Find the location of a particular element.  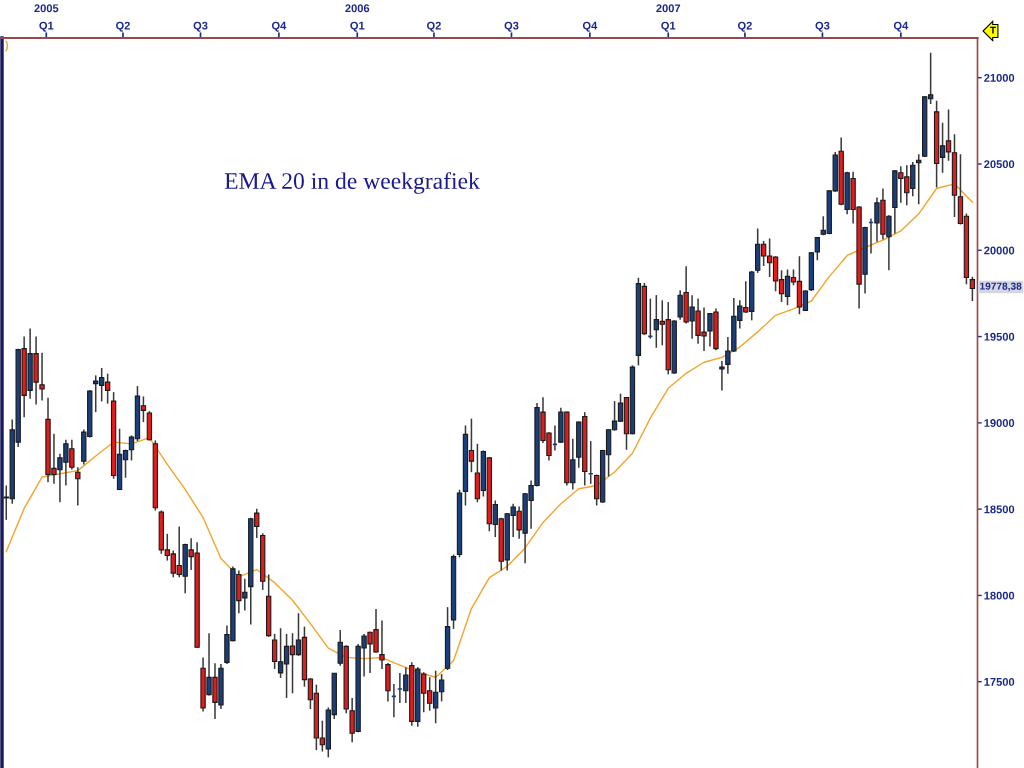

text: EMA 20 in de weekgrafiek is located at coordinates (352, 183).